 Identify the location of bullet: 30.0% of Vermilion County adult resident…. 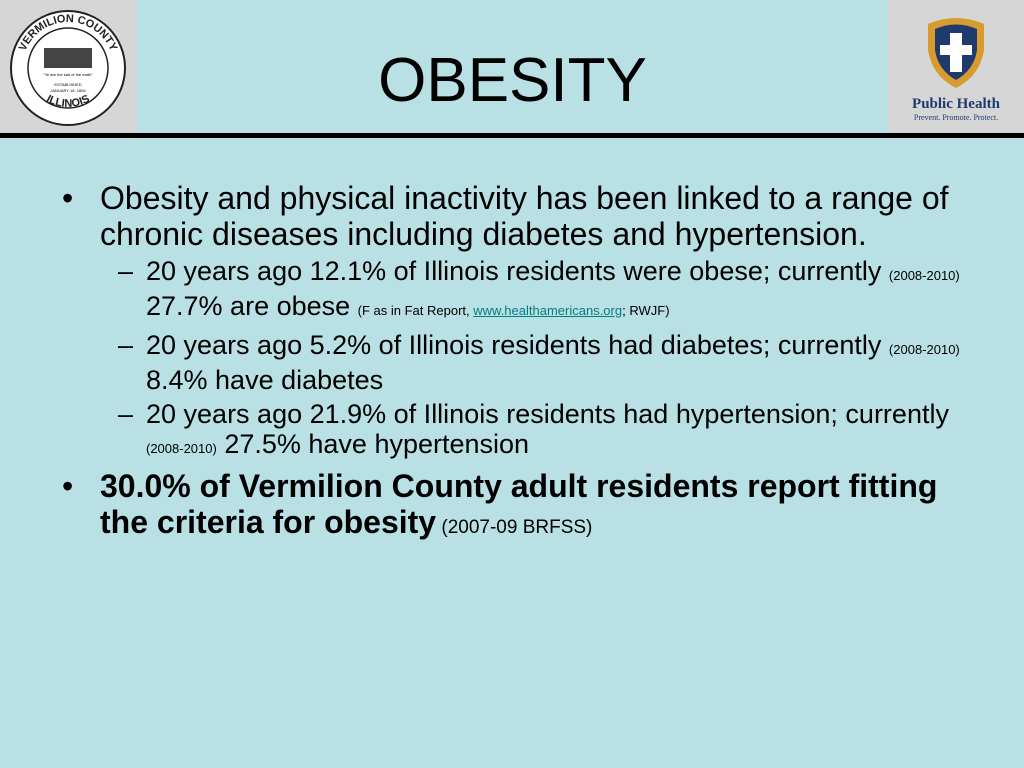
(511, 507).